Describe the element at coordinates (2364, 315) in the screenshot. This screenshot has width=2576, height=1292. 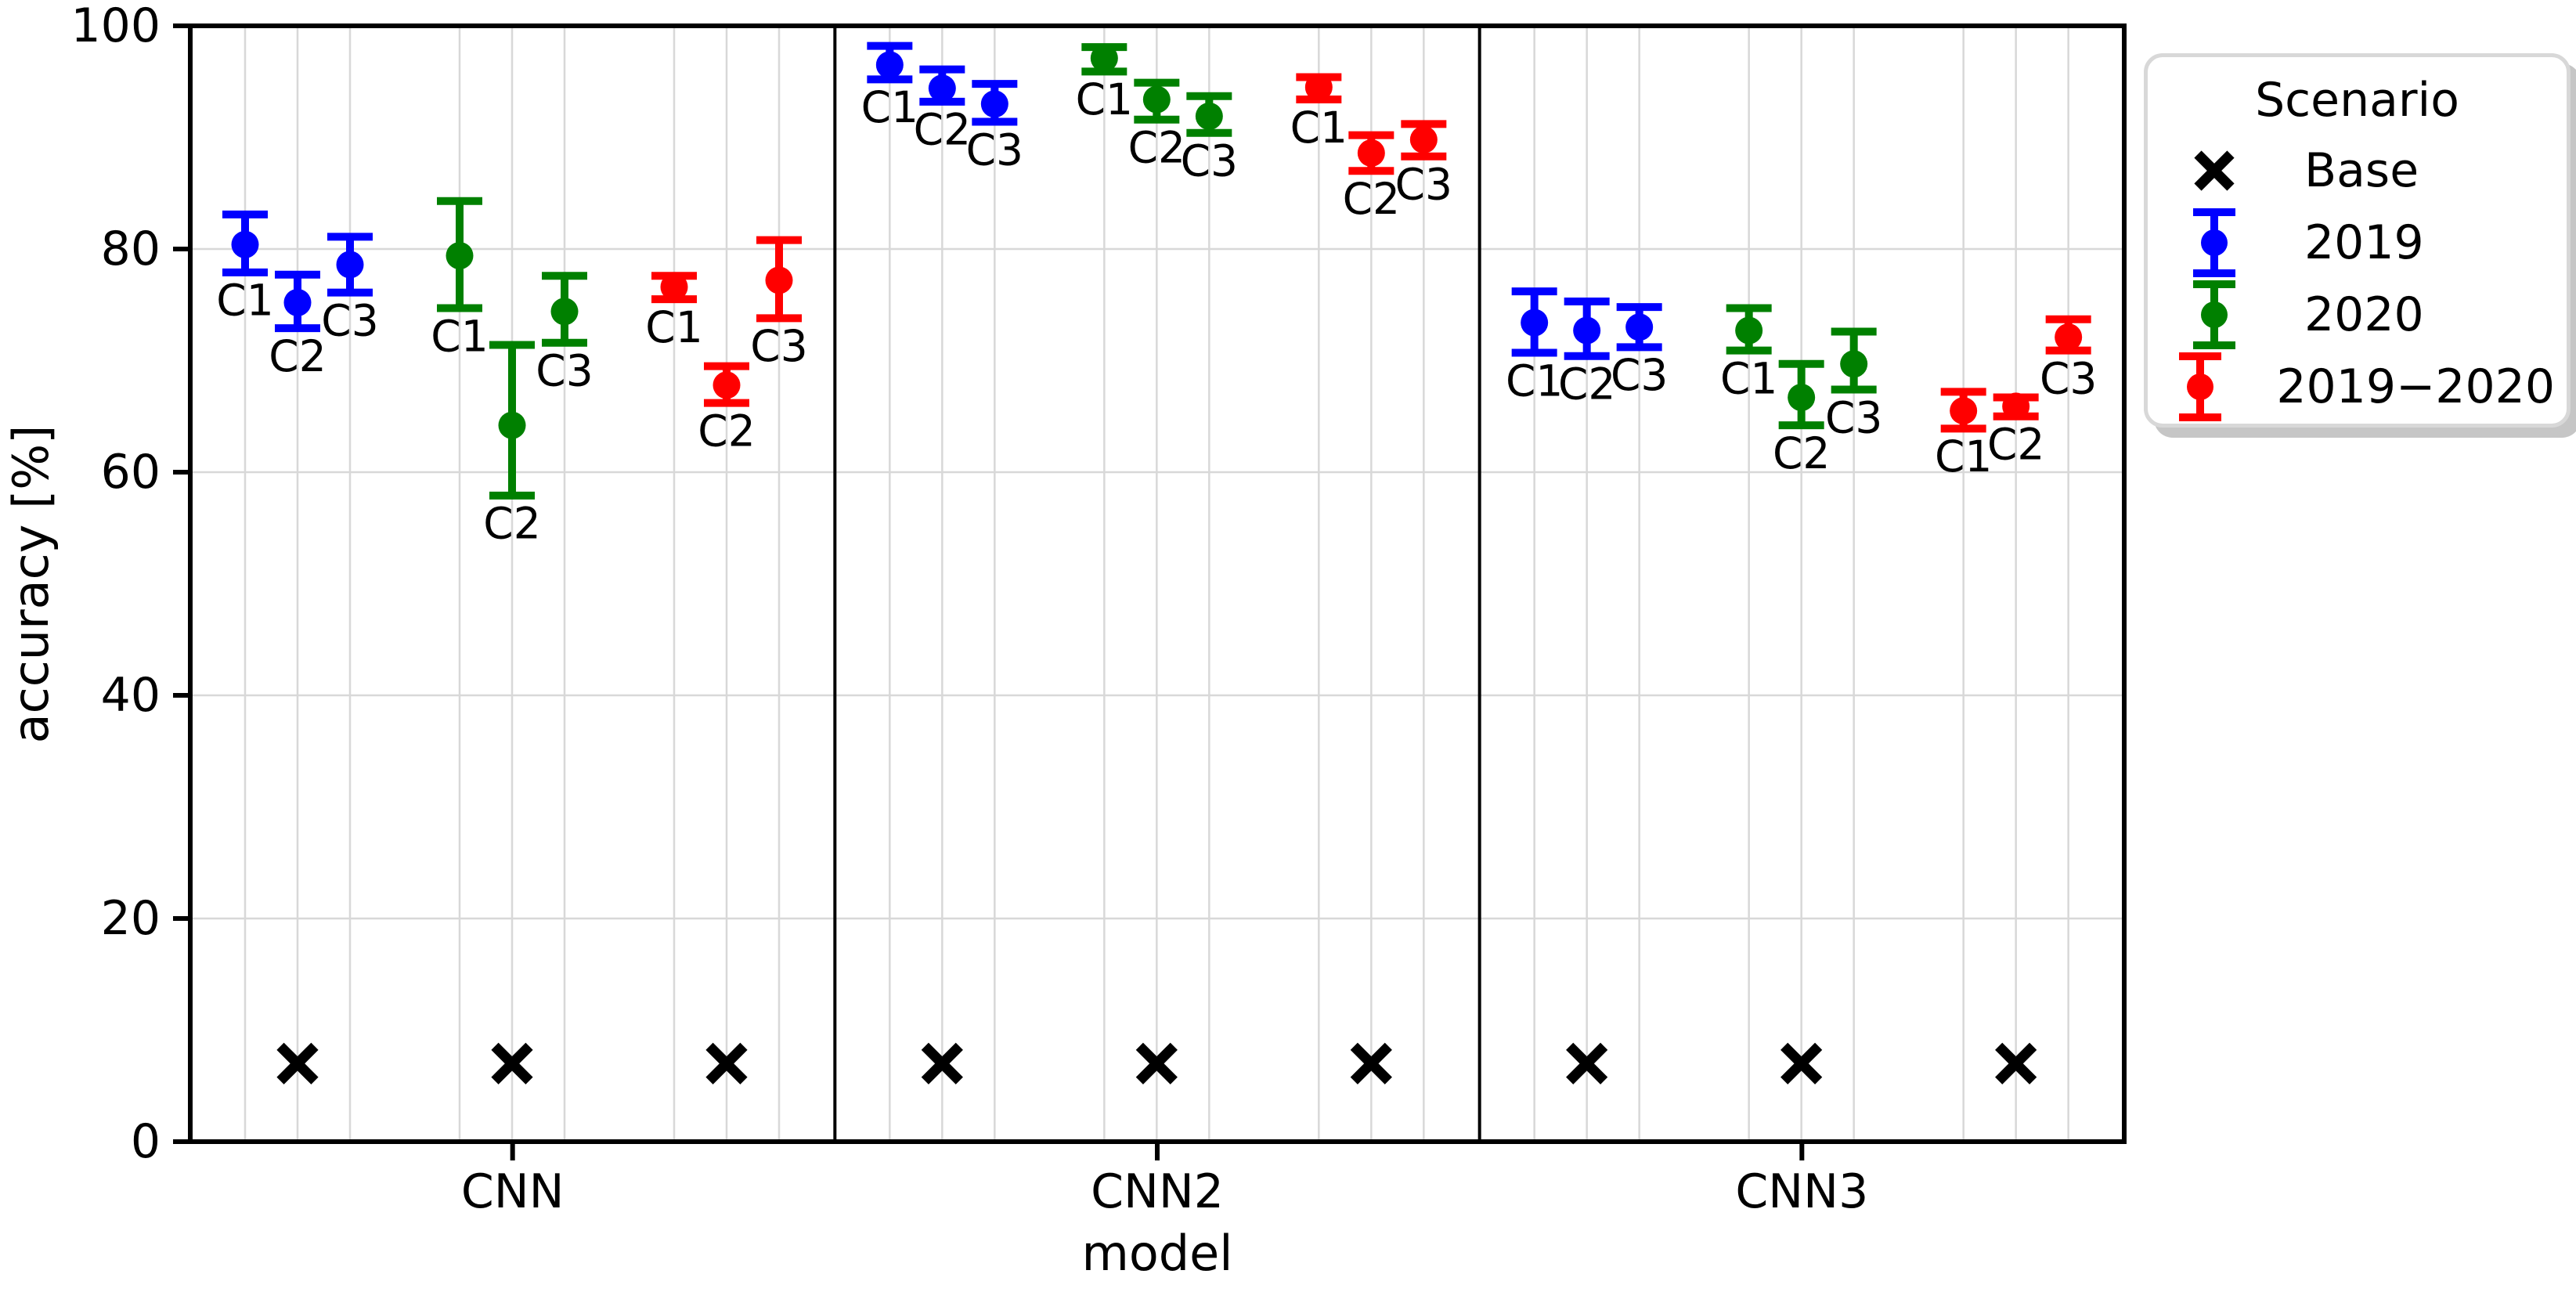
I see `legend-item-label: 2020` at that location.